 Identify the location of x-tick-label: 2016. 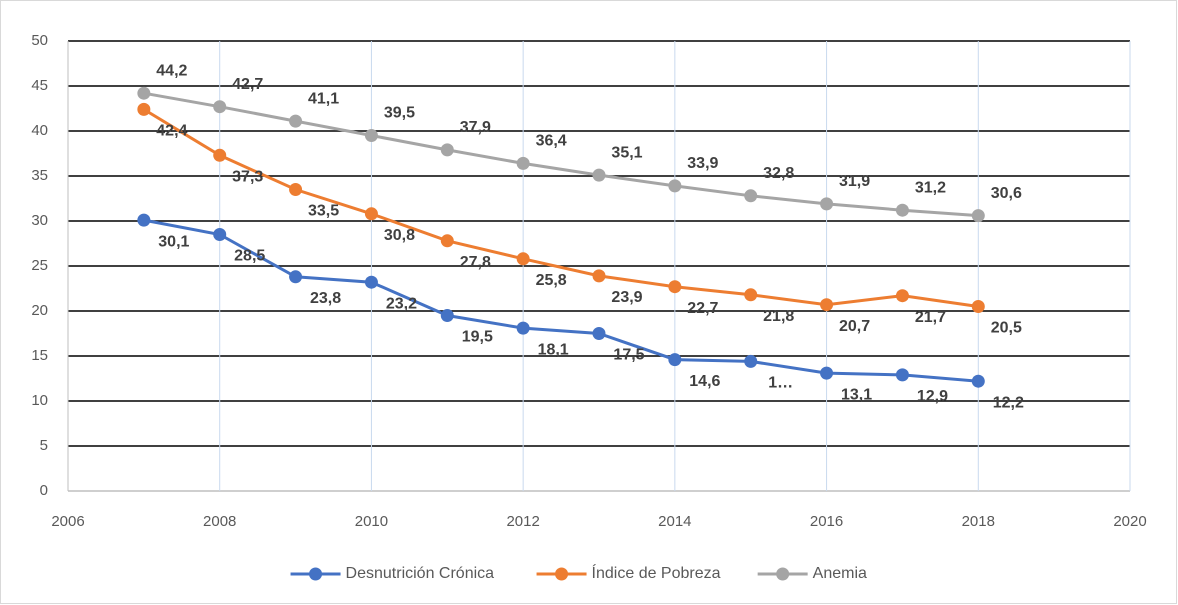
(826, 521).